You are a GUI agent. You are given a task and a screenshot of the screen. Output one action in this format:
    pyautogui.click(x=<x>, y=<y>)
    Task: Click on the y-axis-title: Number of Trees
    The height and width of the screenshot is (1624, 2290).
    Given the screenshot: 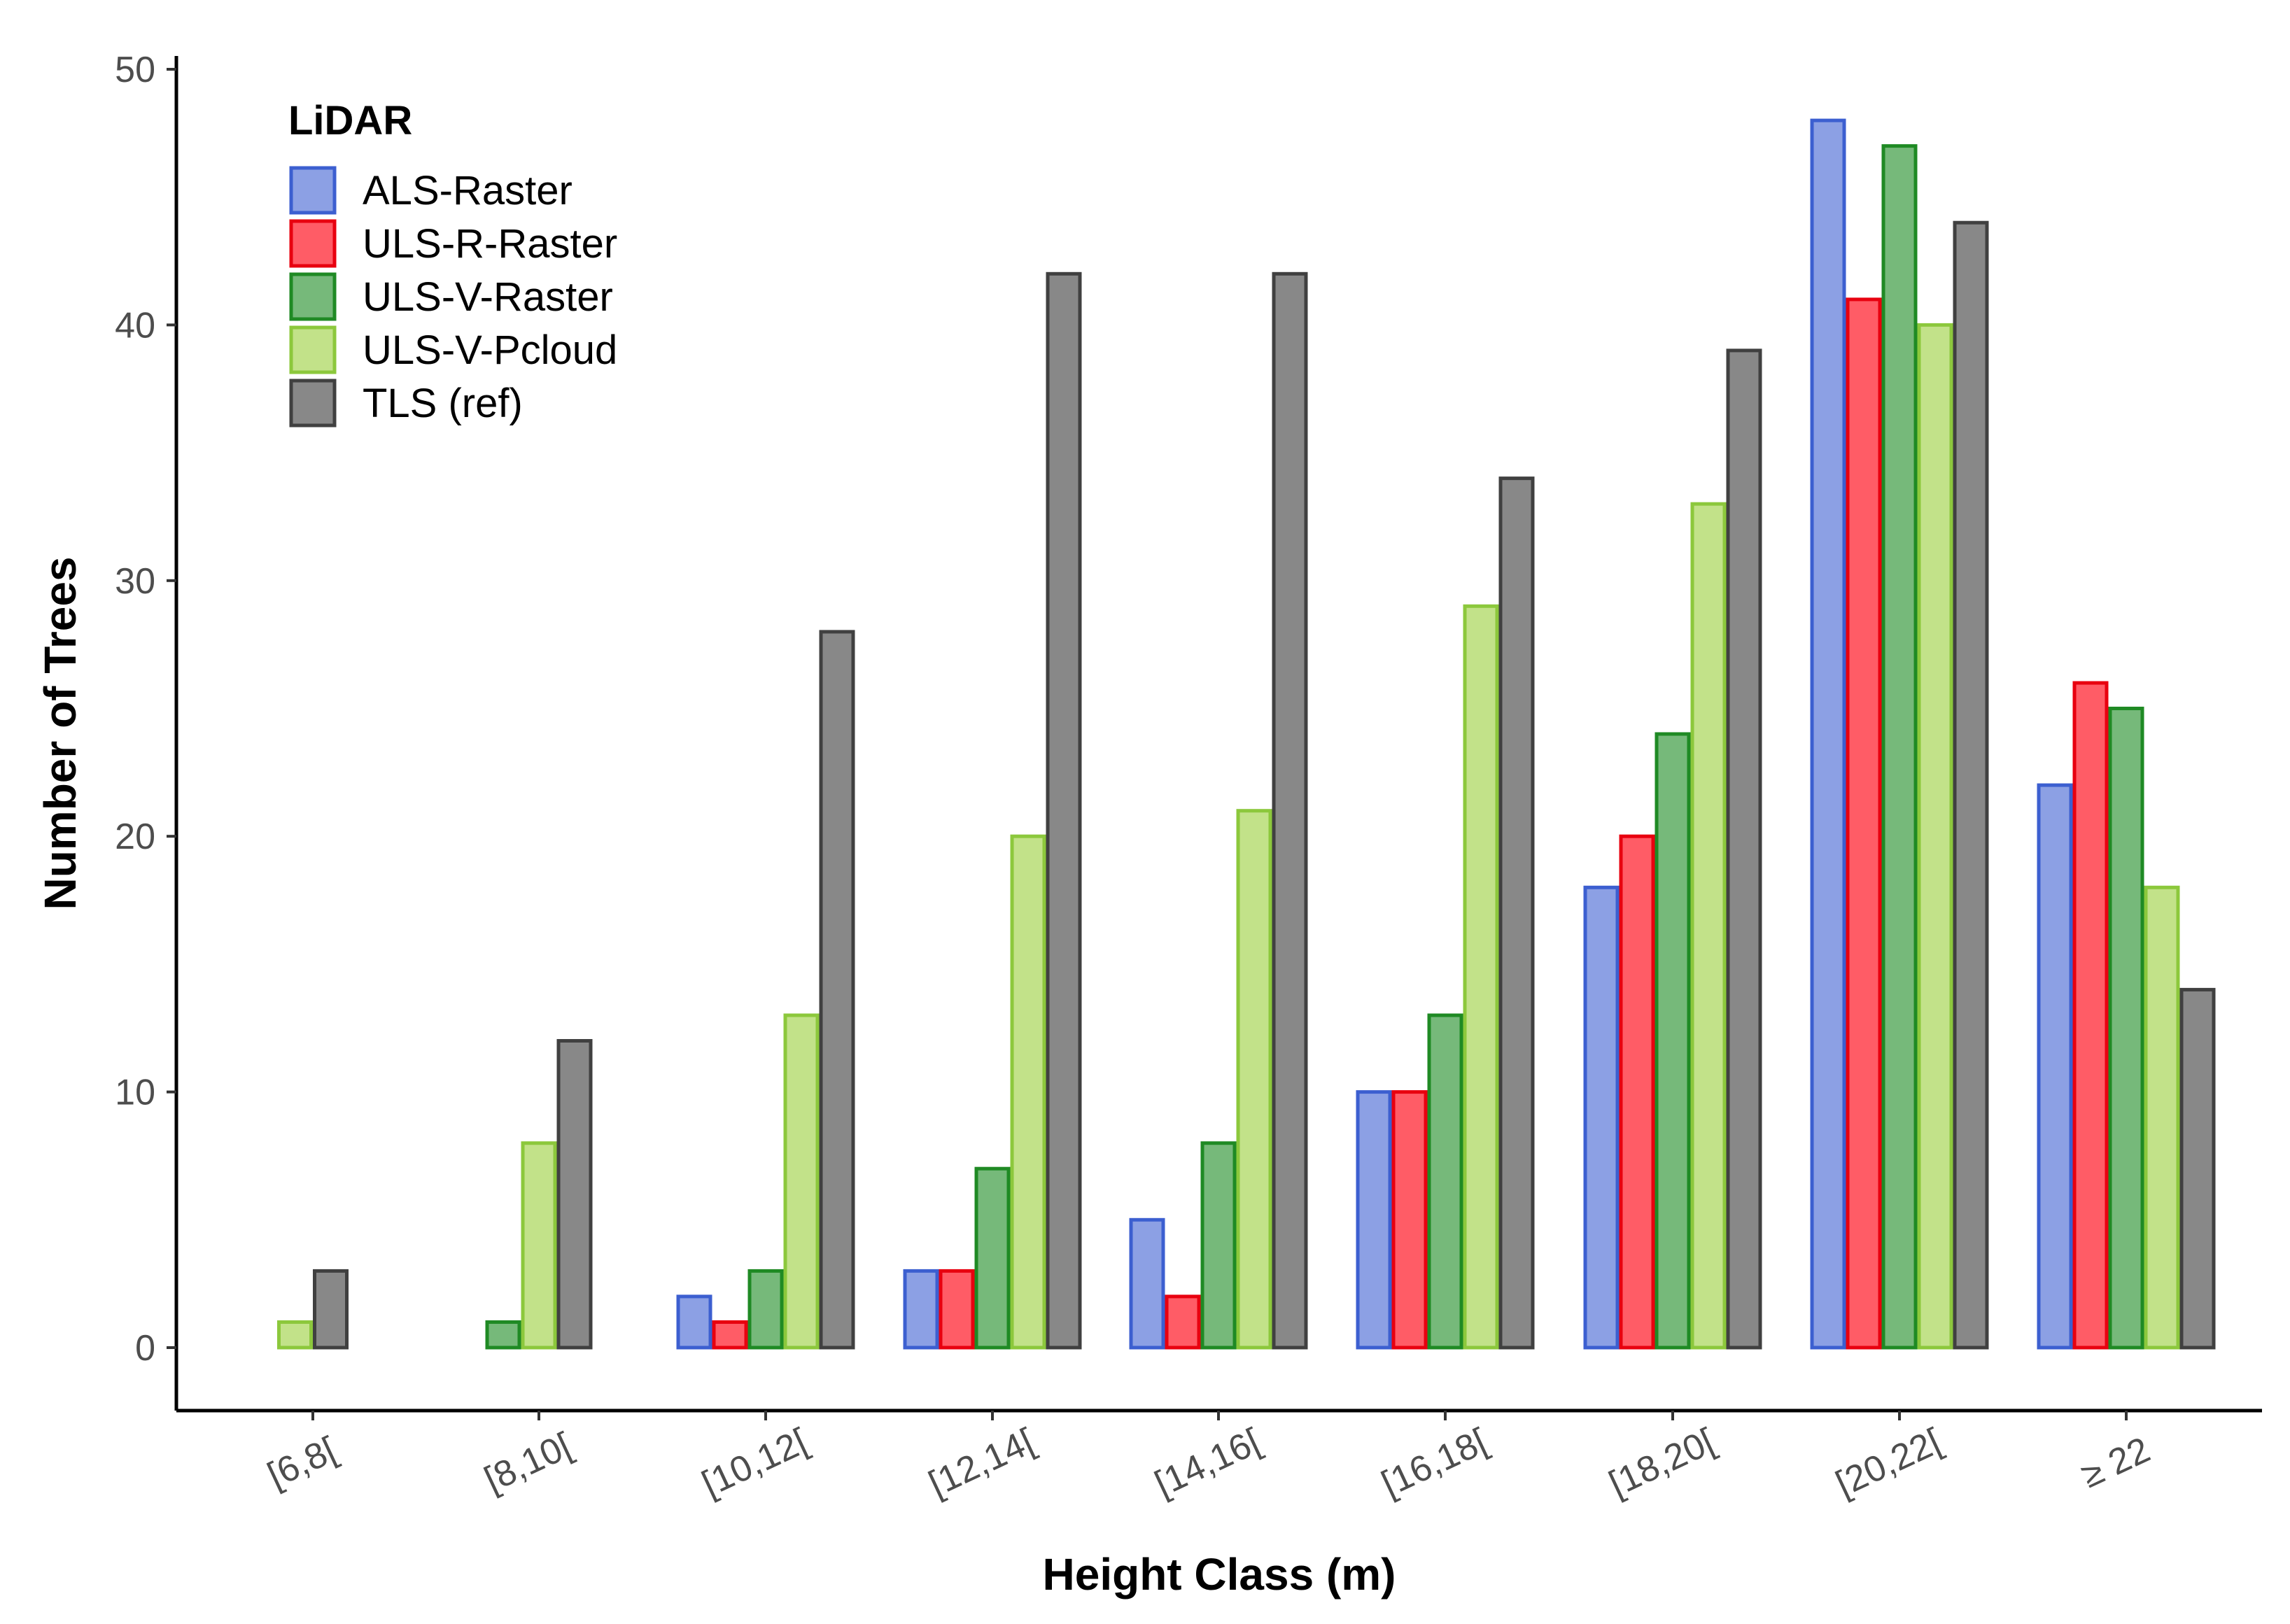 What is the action you would take?
    pyautogui.click(x=60, y=733)
    